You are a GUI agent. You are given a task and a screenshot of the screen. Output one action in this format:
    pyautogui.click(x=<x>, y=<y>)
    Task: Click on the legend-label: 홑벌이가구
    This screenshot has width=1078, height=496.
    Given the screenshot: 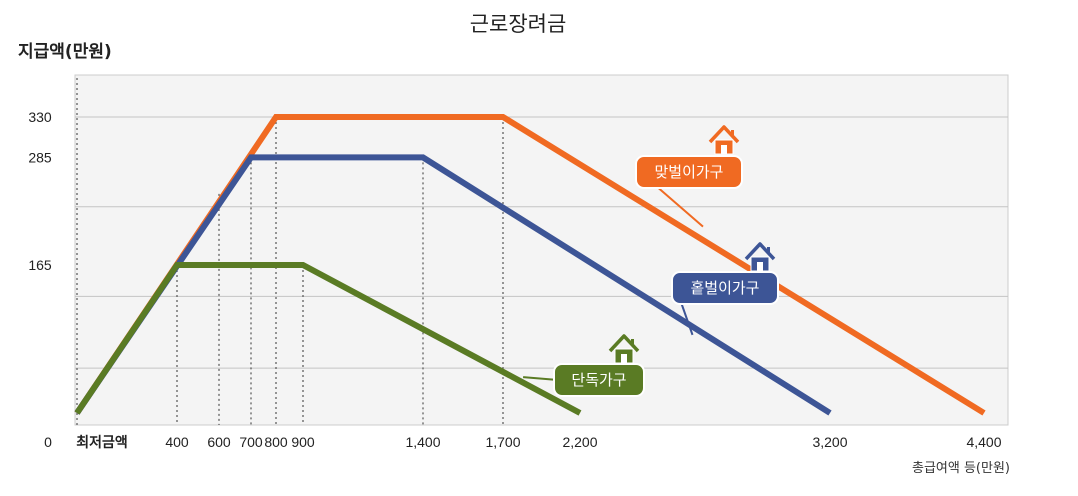 What is the action you would take?
    pyautogui.click(x=724, y=288)
    